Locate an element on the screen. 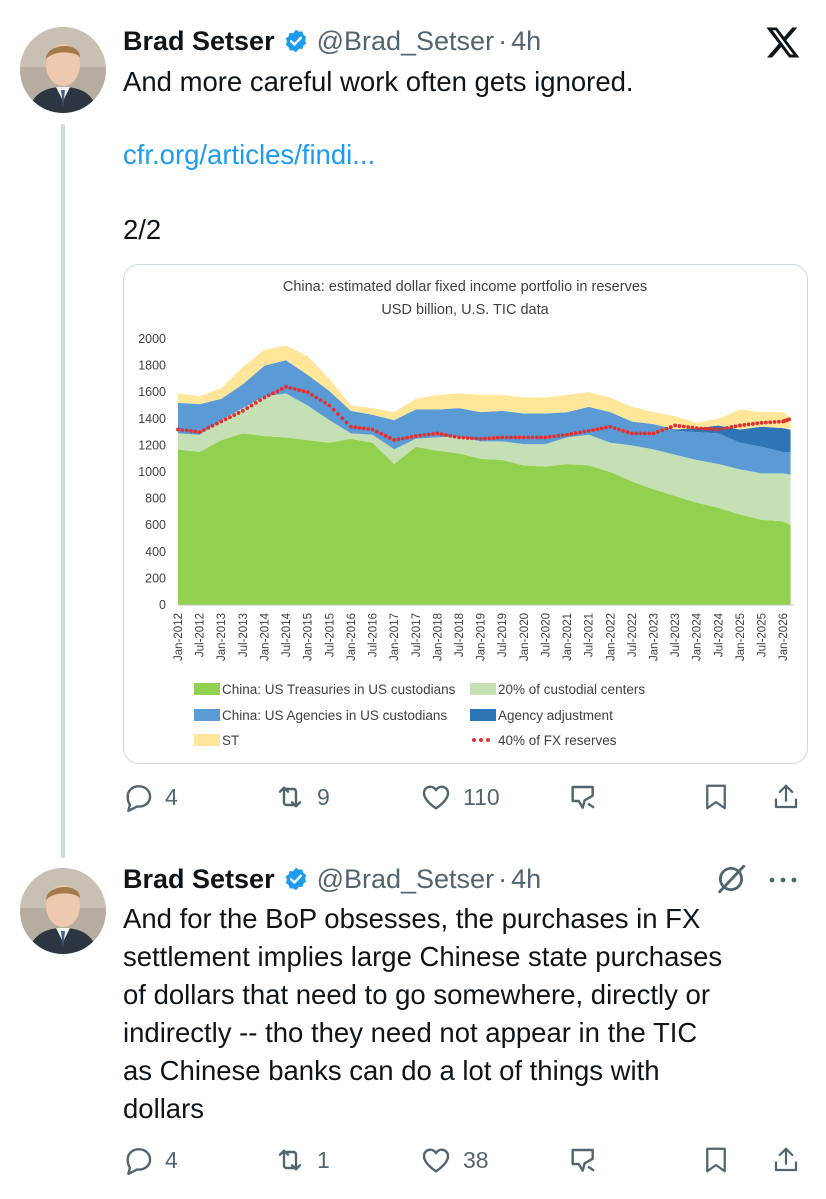  like-count: 38 is located at coordinates (476, 1159).